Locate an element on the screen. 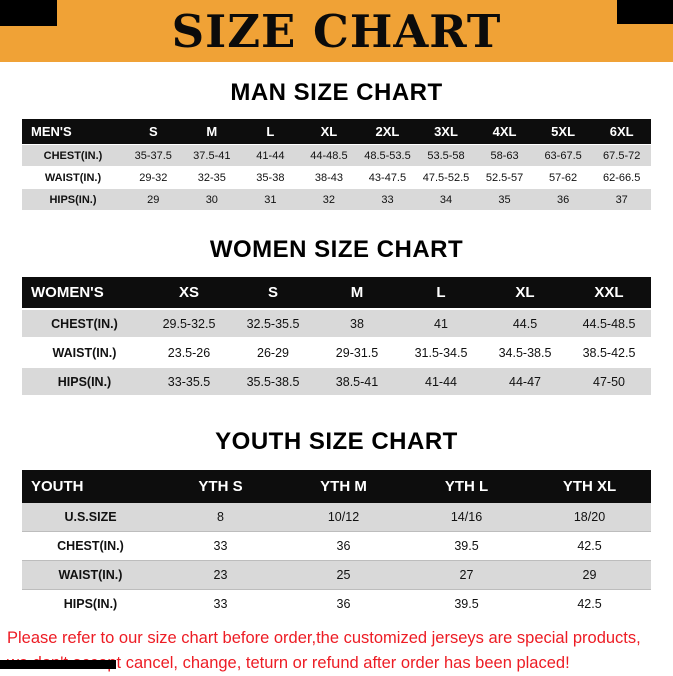 Image resolution: width=673 pixels, height=676 pixels. size-cell: 67.5-72 is located at coordinates (622, 155).